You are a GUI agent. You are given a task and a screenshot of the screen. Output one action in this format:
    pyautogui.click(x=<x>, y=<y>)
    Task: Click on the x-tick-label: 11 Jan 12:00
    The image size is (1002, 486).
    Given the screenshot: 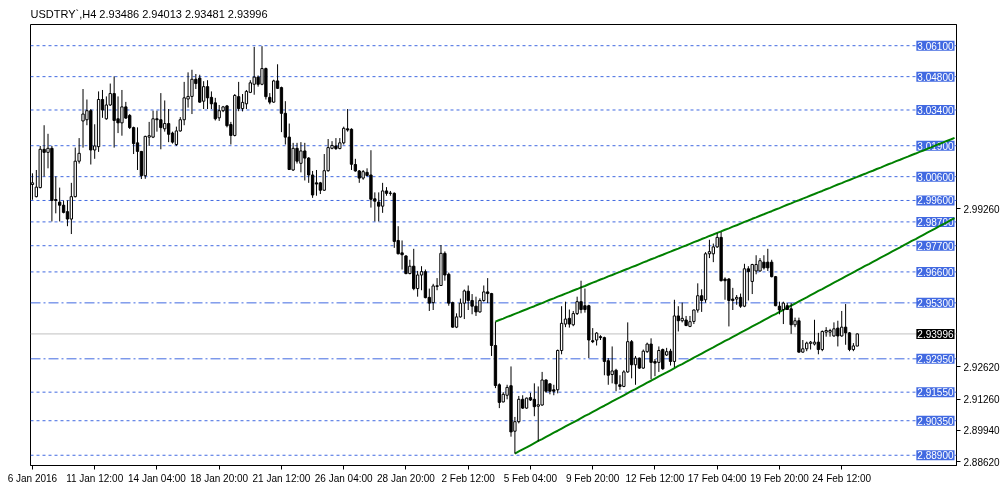 What is the action you would take?
    pyautogui.click(x=95, y=478)
    